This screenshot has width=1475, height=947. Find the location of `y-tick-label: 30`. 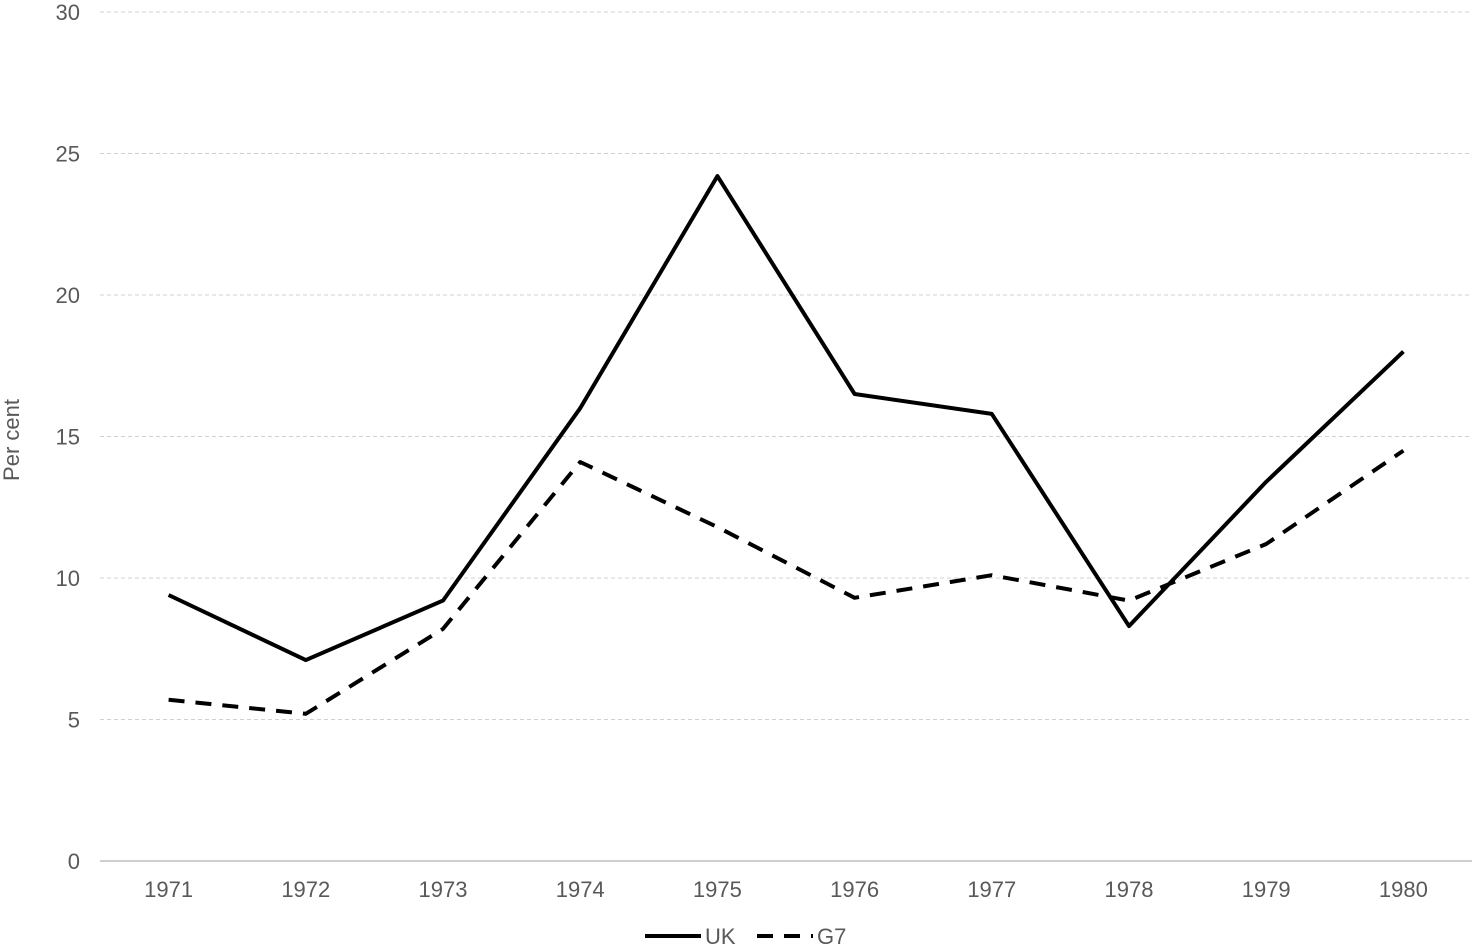

y-tick-label: 30 is located at coordinates (68, 12).